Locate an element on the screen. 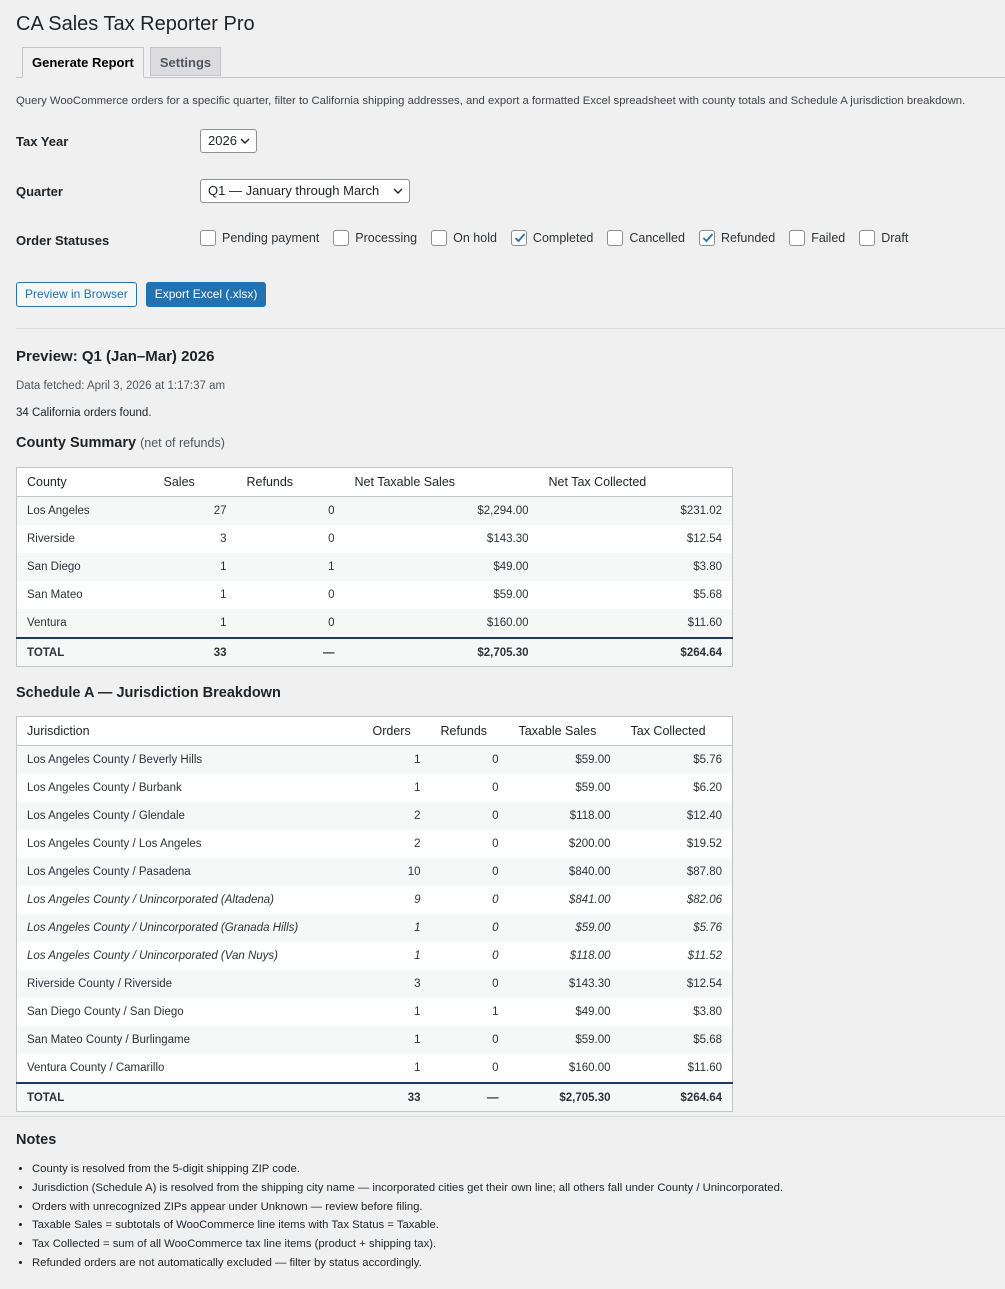 The width and height of the screenshot is (1005, 1289). table-row: San Diego 1 1 $49.00 $3.80 is located at coordinates (374, 567).